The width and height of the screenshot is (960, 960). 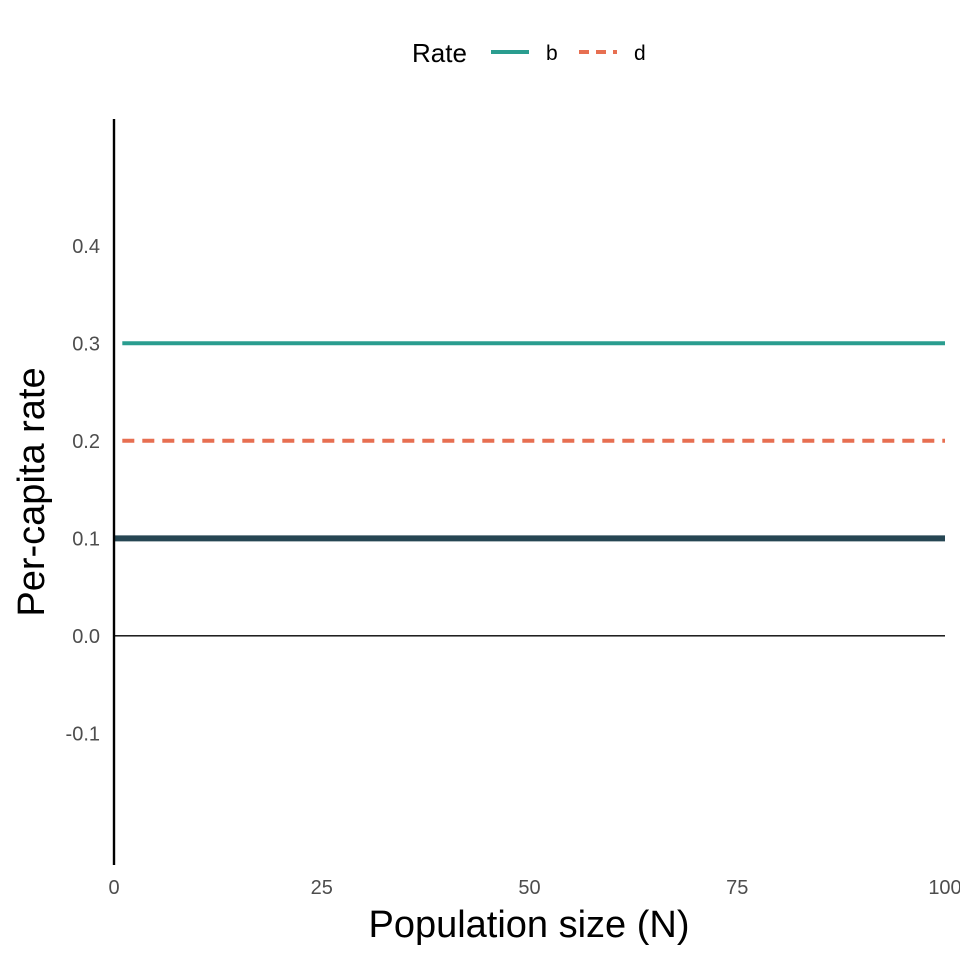 I want to click on x-tick-label: 0, so click(x=113, y=888).